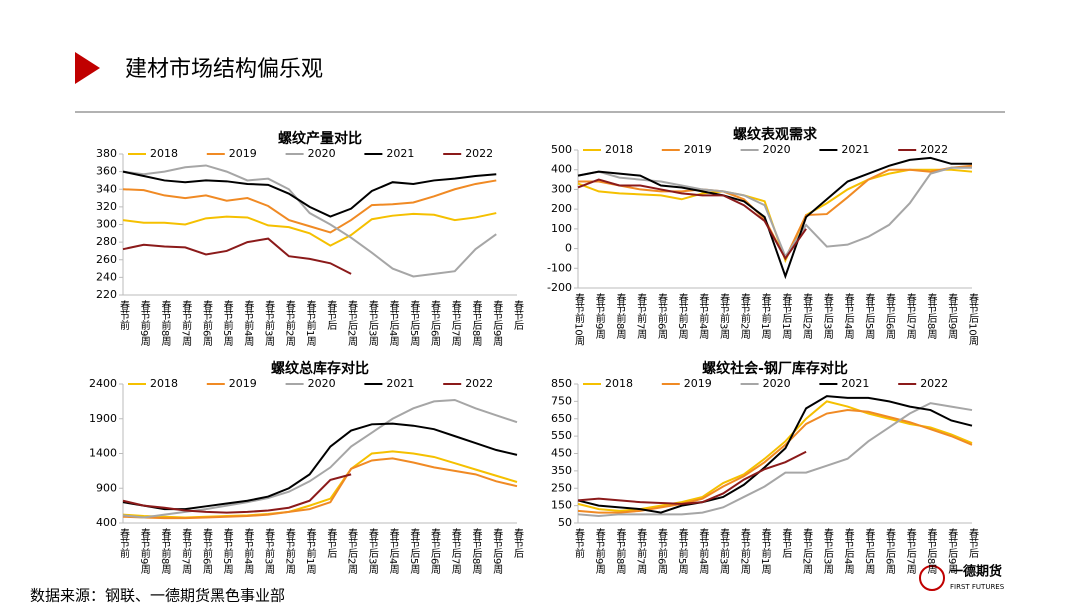  Describe the element at coordinates (561, 505) in the screenshot. I see `y-tick-label: 150` at that location.